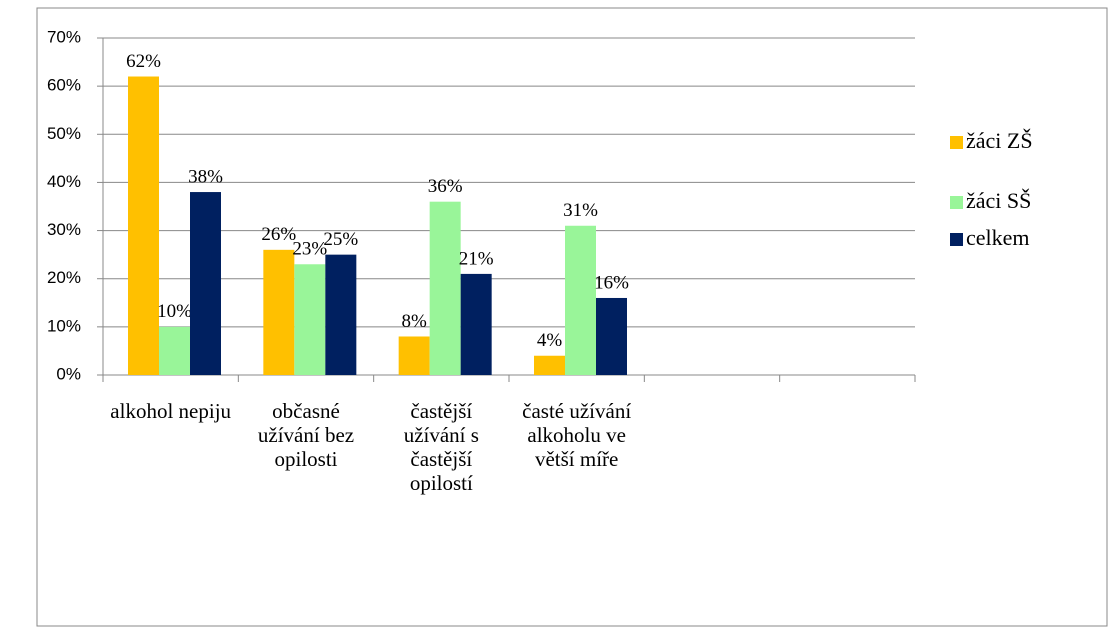 Image resolution: width=1108 pixels, height=627 pixels. Describe the element at coordinates (64, 181) in the screenshot. I see `y-tick-label: 40%` at that location.